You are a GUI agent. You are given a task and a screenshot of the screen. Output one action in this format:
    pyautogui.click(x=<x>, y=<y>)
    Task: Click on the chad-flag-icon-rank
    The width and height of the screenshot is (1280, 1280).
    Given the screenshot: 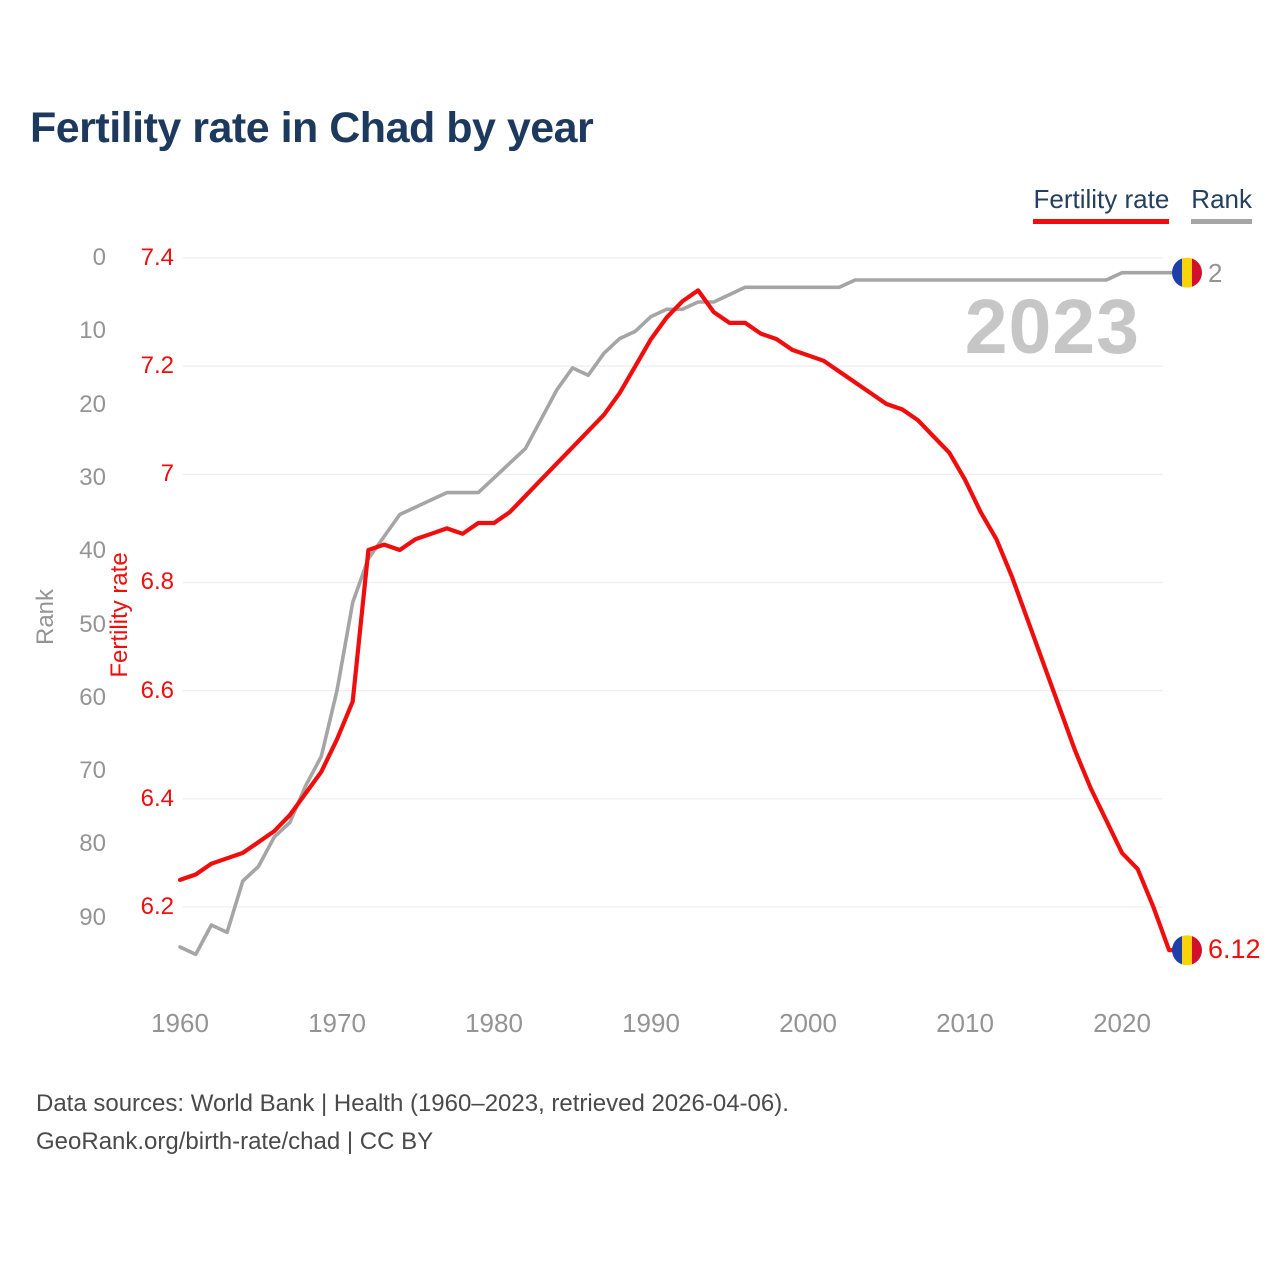 What is the action you would take?
    pyautogui.click(x=1187, y=272)
    